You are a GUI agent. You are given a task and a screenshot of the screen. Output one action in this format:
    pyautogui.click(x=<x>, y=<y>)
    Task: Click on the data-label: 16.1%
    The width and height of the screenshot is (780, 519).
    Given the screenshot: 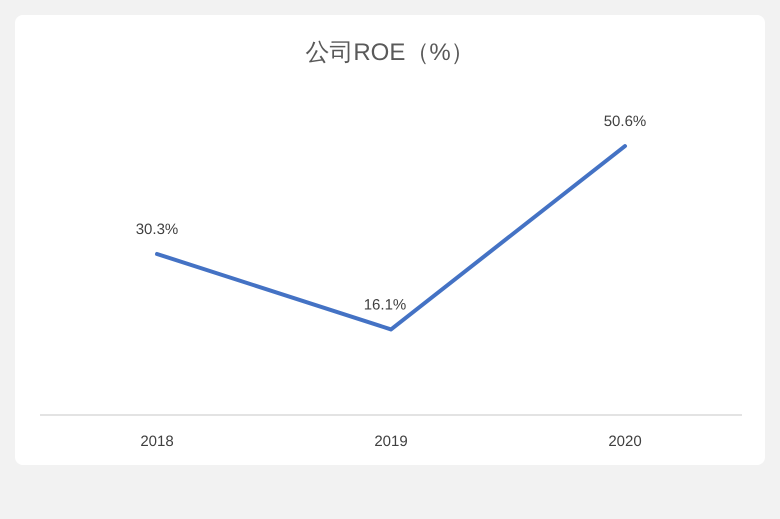 What is the action you would take?
    pyautogui.click(x=385, y=305)
    